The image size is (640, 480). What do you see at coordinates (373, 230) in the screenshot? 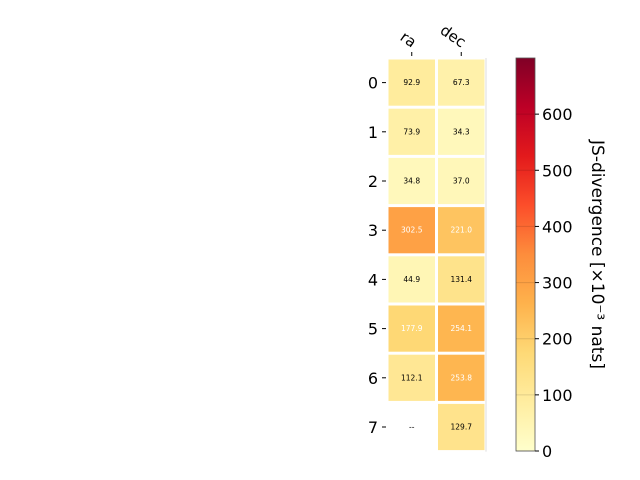
I see `row-label: 3` at bounding box center [373, 230].